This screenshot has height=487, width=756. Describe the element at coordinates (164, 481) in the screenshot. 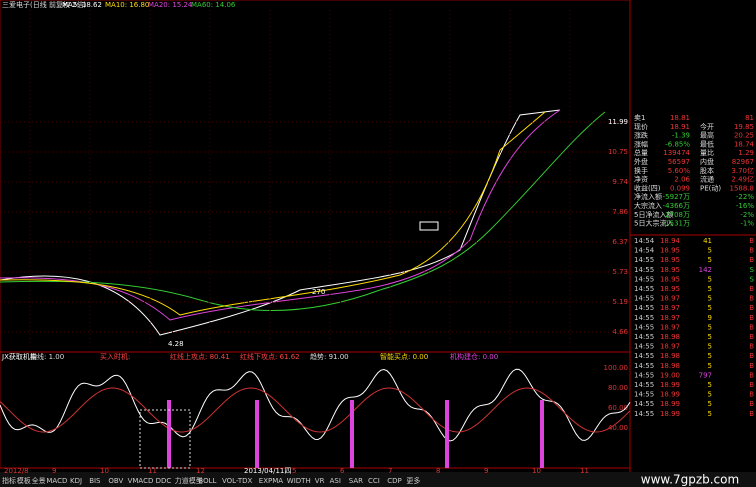

I see `tab: DDC` at that location.